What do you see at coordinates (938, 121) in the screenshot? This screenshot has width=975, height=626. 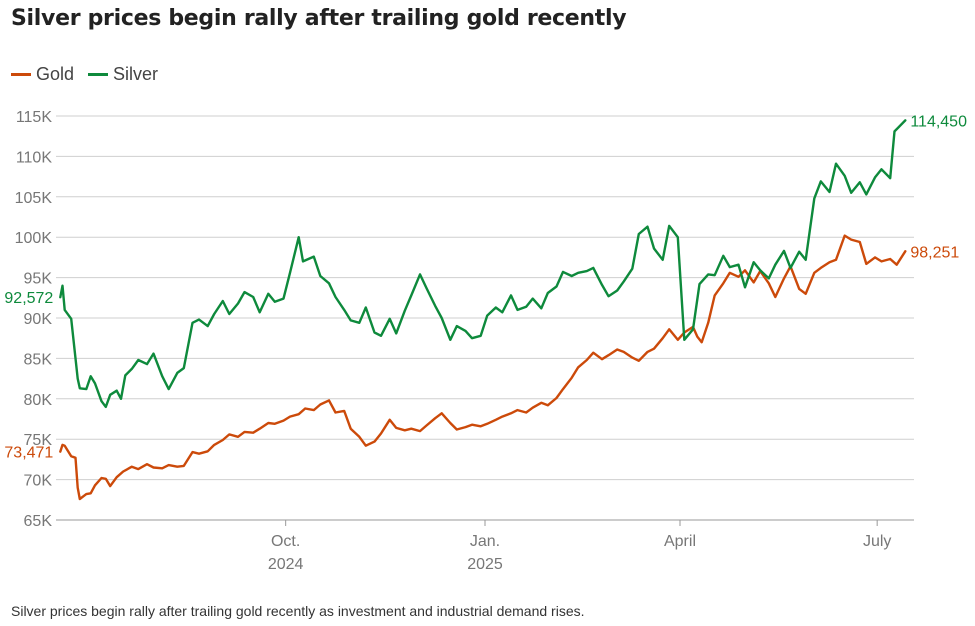 I see `end-value-label-silver: 114,450` at bounding box center [938, 121].